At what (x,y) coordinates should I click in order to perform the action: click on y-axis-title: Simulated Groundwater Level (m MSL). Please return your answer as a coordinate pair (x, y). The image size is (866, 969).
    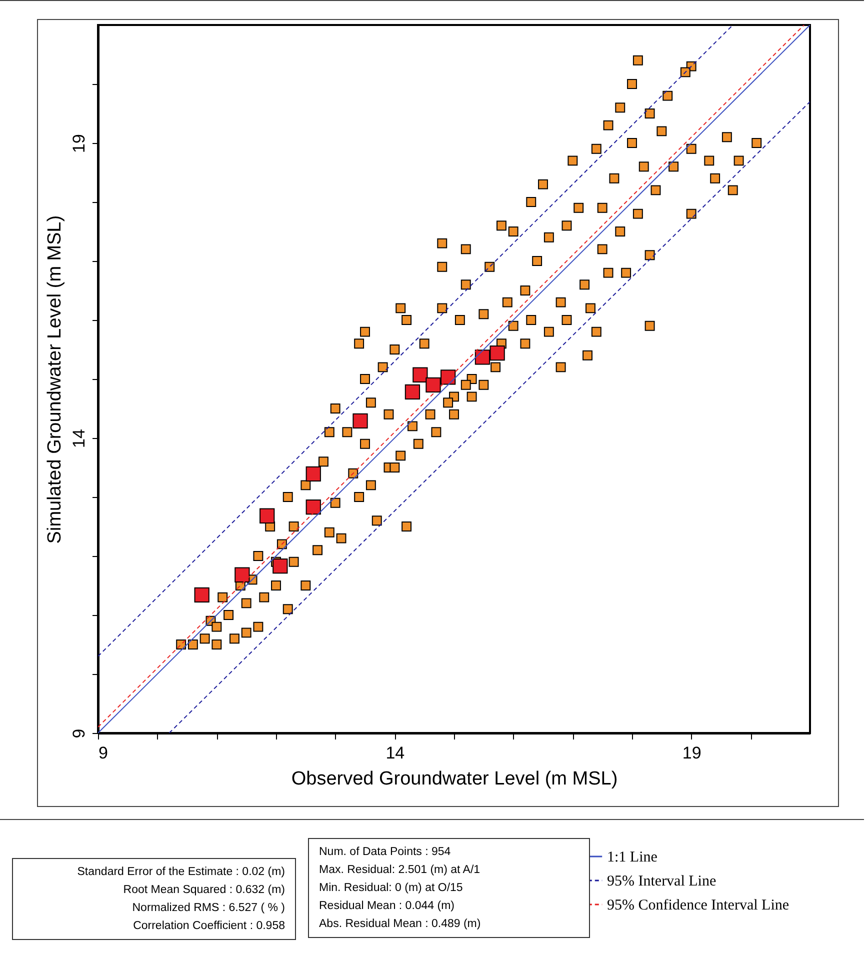
    Looking at the image, I should click on (55, 379).